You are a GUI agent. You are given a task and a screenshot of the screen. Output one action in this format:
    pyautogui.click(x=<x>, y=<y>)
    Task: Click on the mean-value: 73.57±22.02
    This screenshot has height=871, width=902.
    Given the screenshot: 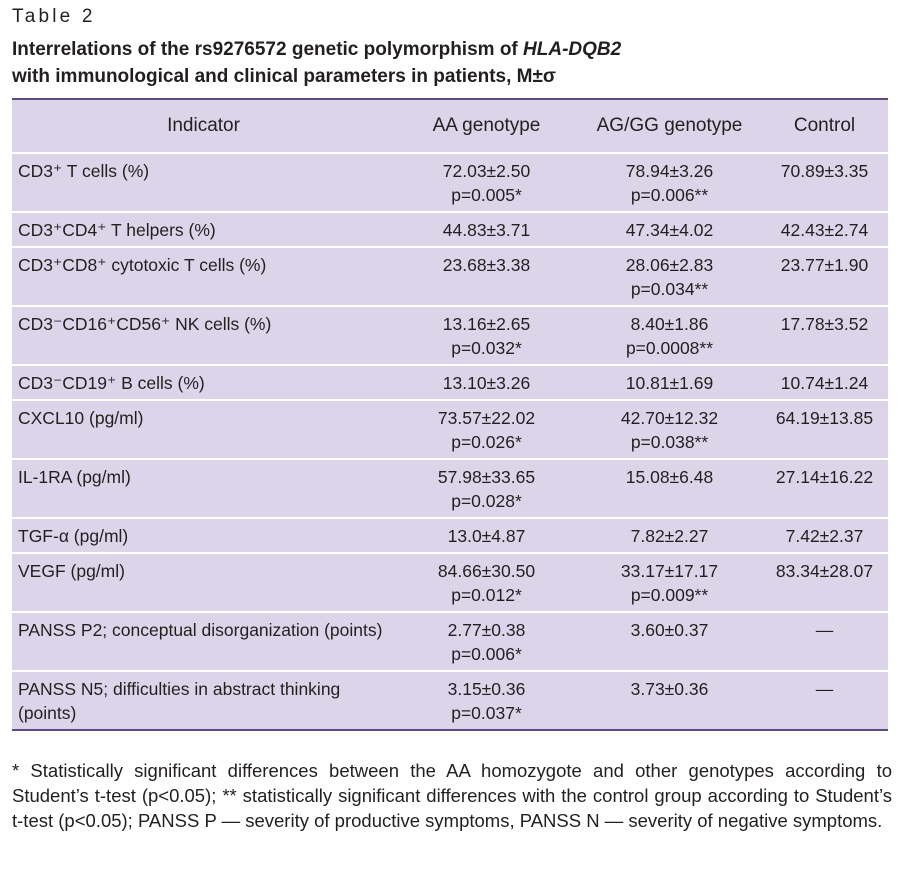 What is the action you would take?
    pyautogui.click(x=486, y=418)
    